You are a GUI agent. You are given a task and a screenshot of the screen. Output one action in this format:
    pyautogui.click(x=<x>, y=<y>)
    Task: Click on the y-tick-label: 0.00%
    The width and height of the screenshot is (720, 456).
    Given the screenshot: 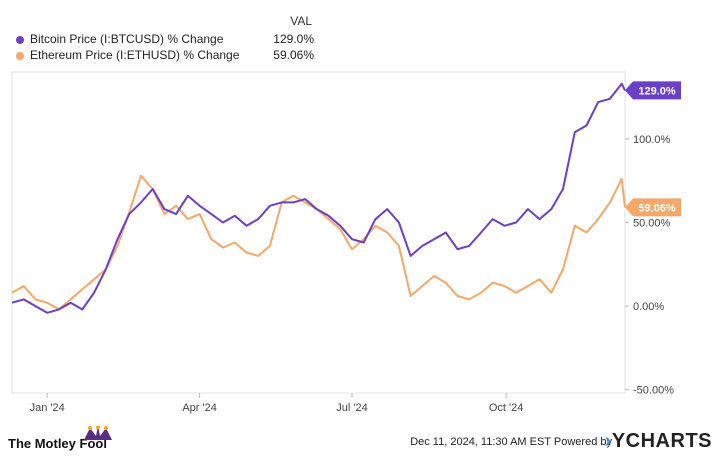 What is the action you would take?
    pyautogui.click(x=648, y=307)
    